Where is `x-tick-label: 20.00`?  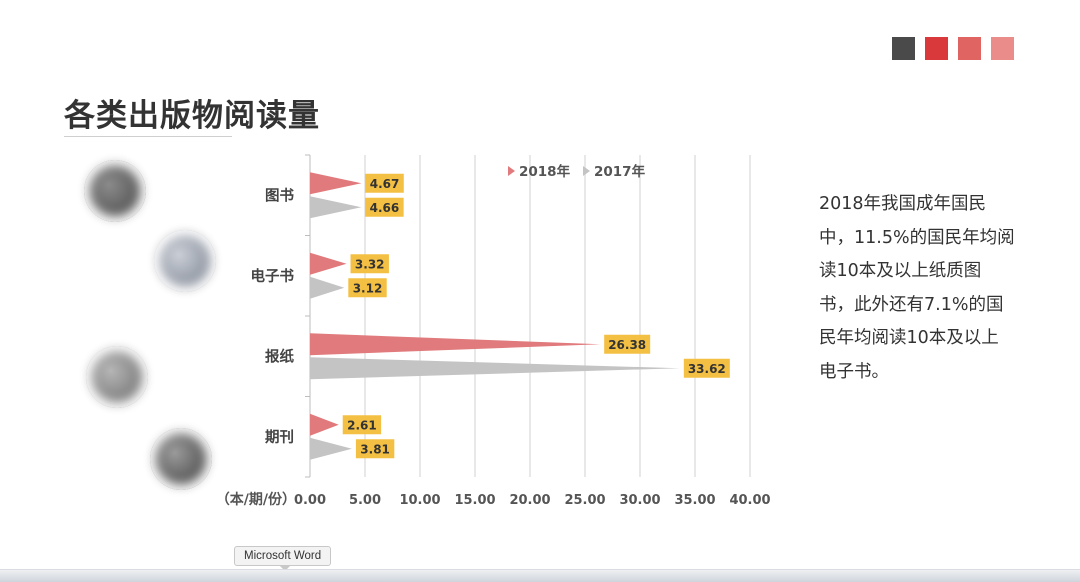 x-tick-label: 20.00 is located at coordinates (529, 500).